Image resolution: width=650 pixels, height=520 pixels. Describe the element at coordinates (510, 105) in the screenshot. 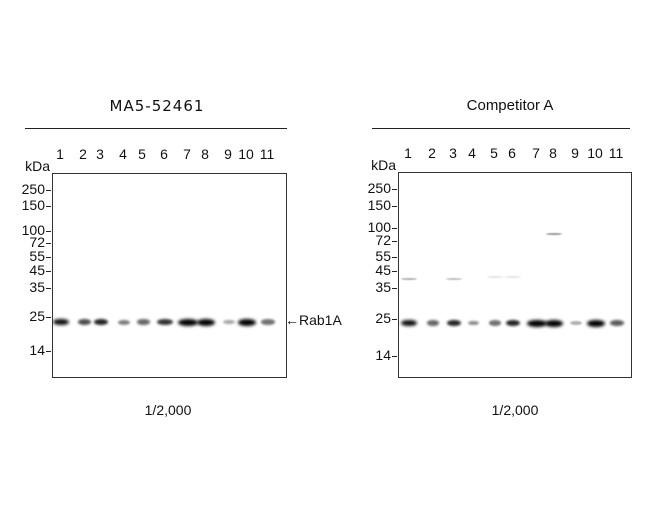

I see `panel-title-right: Competitor A` at that location.